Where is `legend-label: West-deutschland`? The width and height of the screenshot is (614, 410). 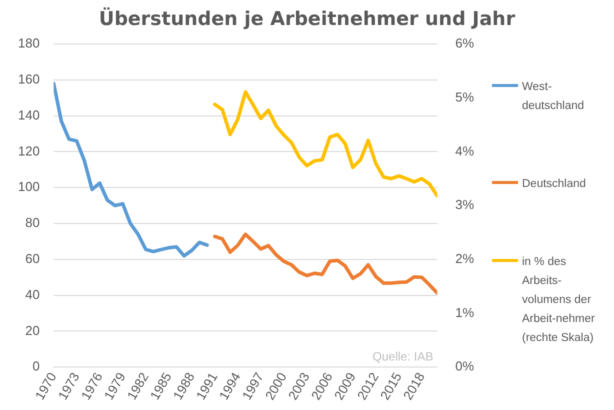 legend-label: West-deutschland is located at coordinates (554, 97).